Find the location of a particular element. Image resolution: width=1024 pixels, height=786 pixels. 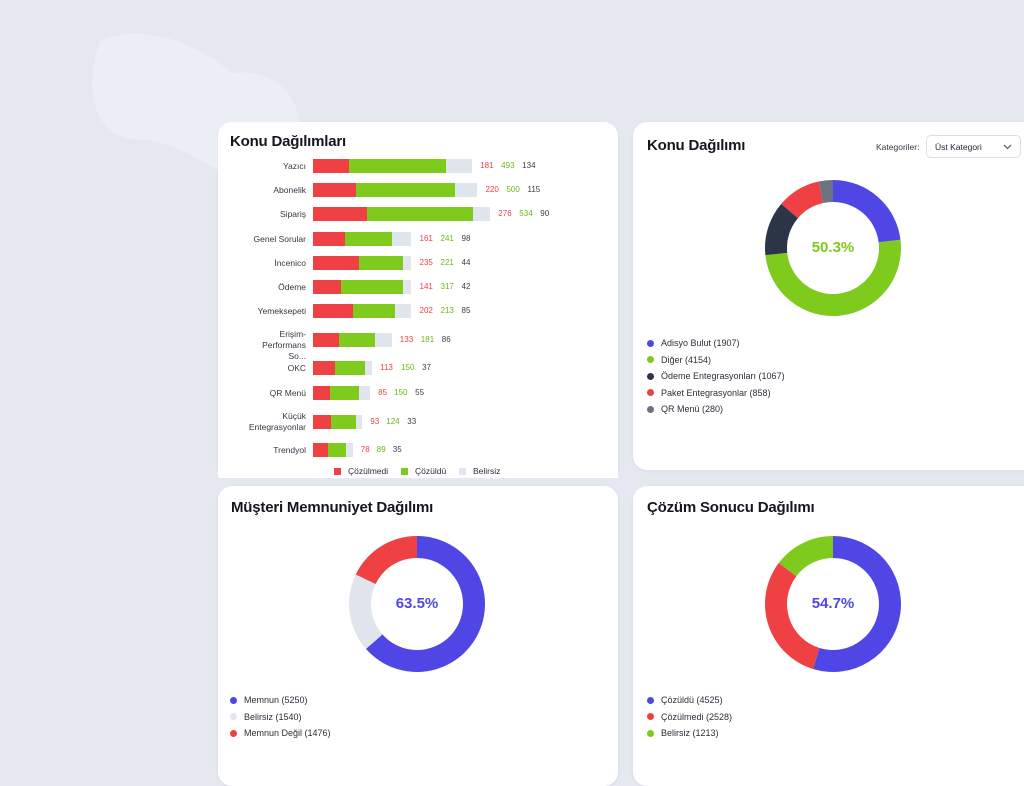

topic-bar-value: 493 is located at coordinates (508, 165).